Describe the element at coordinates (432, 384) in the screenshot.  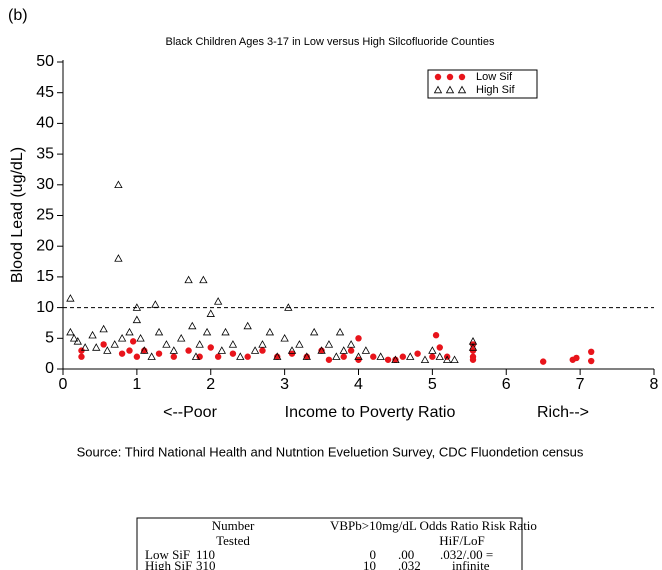
I see `x-tick-label: 5` at that location.